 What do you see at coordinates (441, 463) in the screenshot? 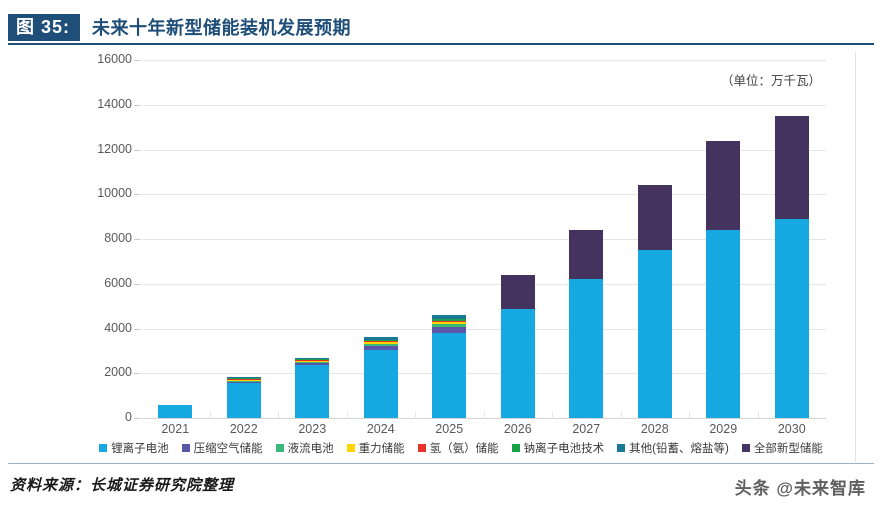
I see `footer-divider` at bounding box center [441, 463].